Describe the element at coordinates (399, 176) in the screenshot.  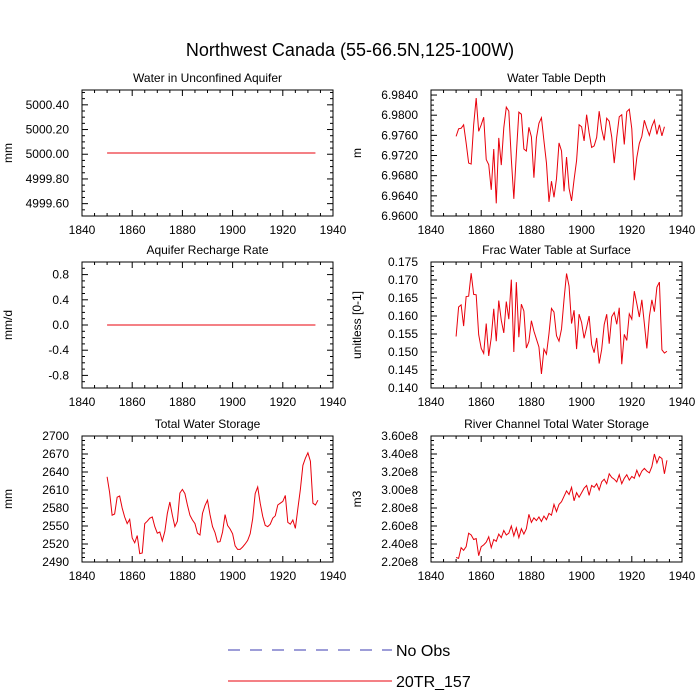
I see `y-tick-label: 6.9680` at that location.